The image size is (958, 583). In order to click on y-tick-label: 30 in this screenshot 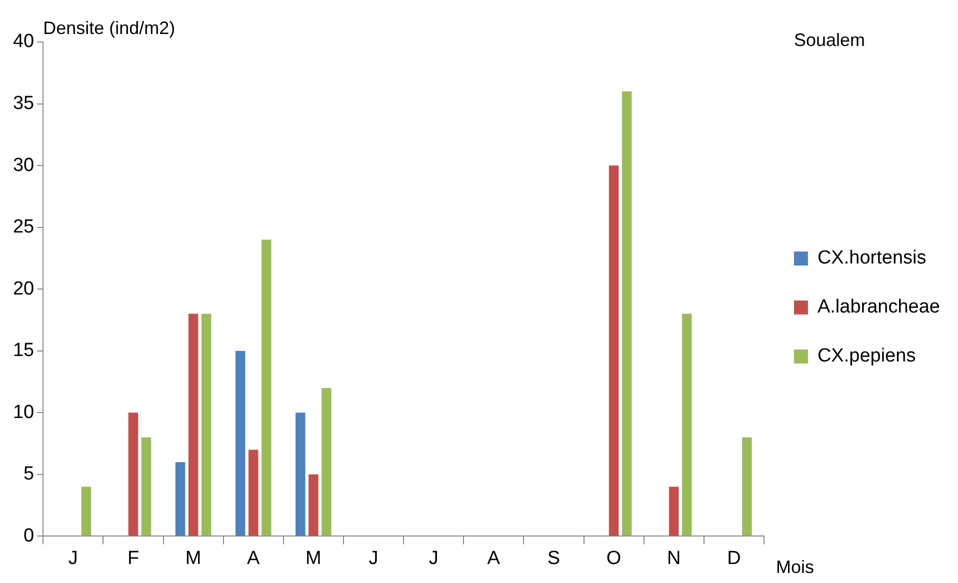, I will do `click(23, 165)`.